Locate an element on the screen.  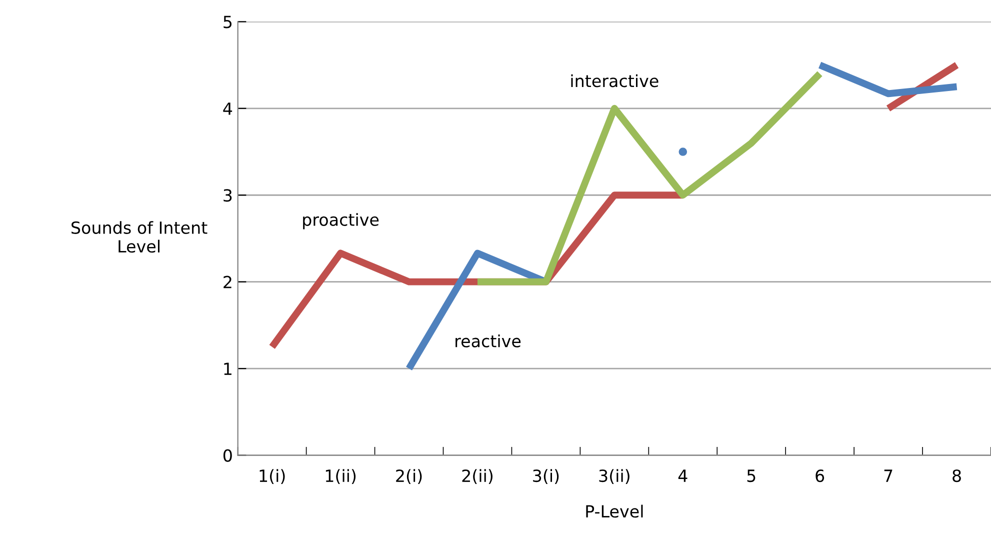
x-tick-label: 1(i) is located at coordinates (272, 476).